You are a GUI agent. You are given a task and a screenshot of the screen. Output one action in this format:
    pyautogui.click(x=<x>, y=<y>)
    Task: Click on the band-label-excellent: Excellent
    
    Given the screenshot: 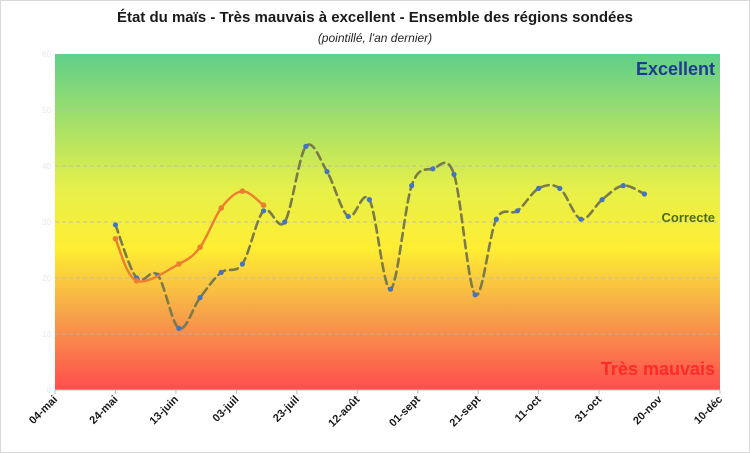 What is the action you would take?
    pyautogui.click(x=675, y=69)
    